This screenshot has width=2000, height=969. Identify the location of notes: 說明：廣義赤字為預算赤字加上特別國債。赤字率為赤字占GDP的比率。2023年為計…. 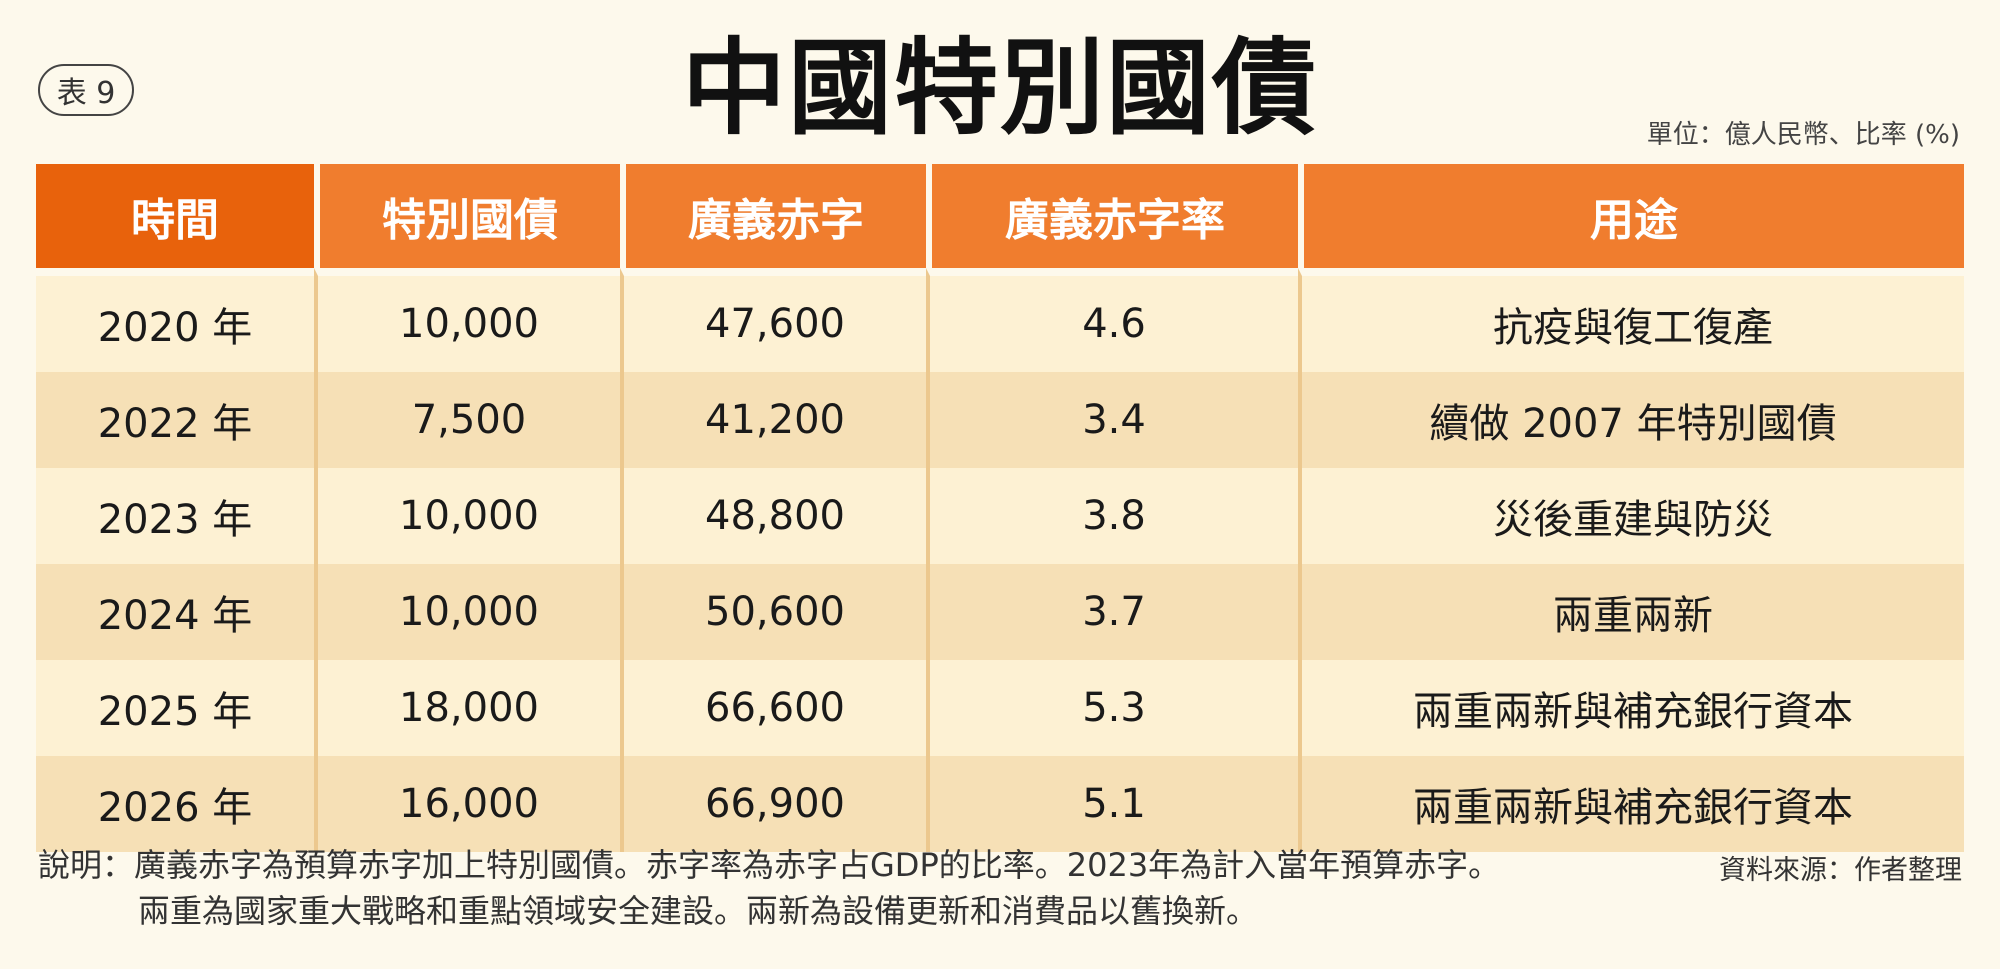
(769, 888).